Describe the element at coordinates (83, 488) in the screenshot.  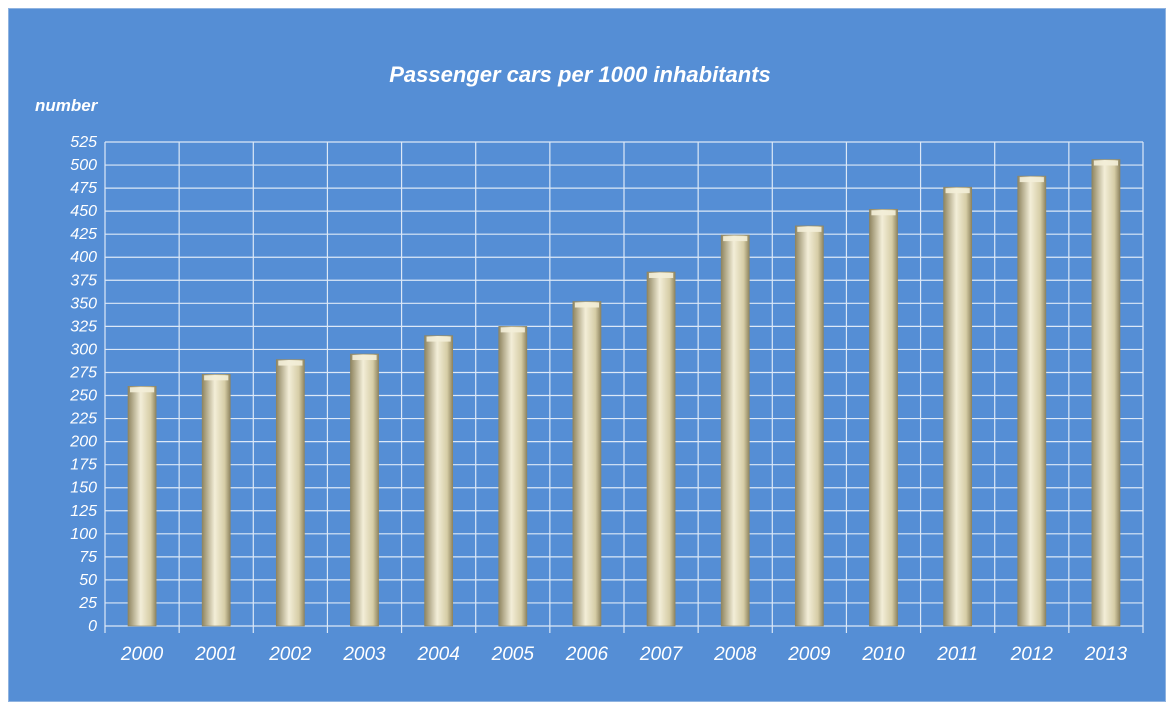
I see `y-tick-label: 150` at that location.